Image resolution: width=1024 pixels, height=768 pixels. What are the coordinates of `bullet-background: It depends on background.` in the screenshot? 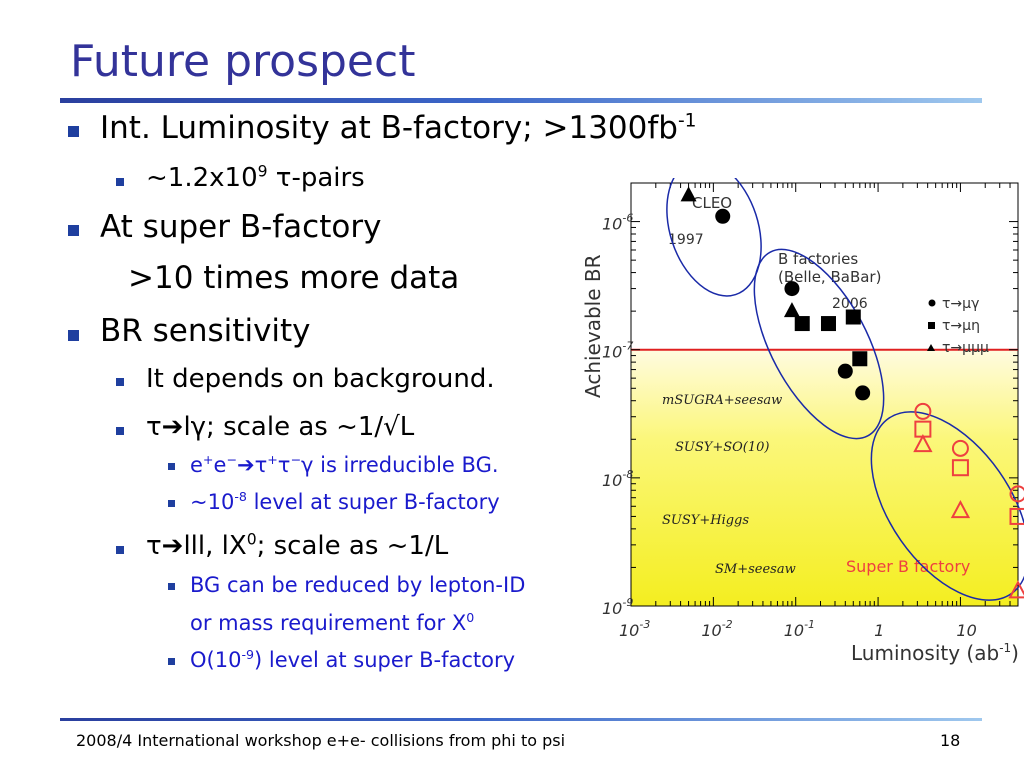 It's located at (320, 379).